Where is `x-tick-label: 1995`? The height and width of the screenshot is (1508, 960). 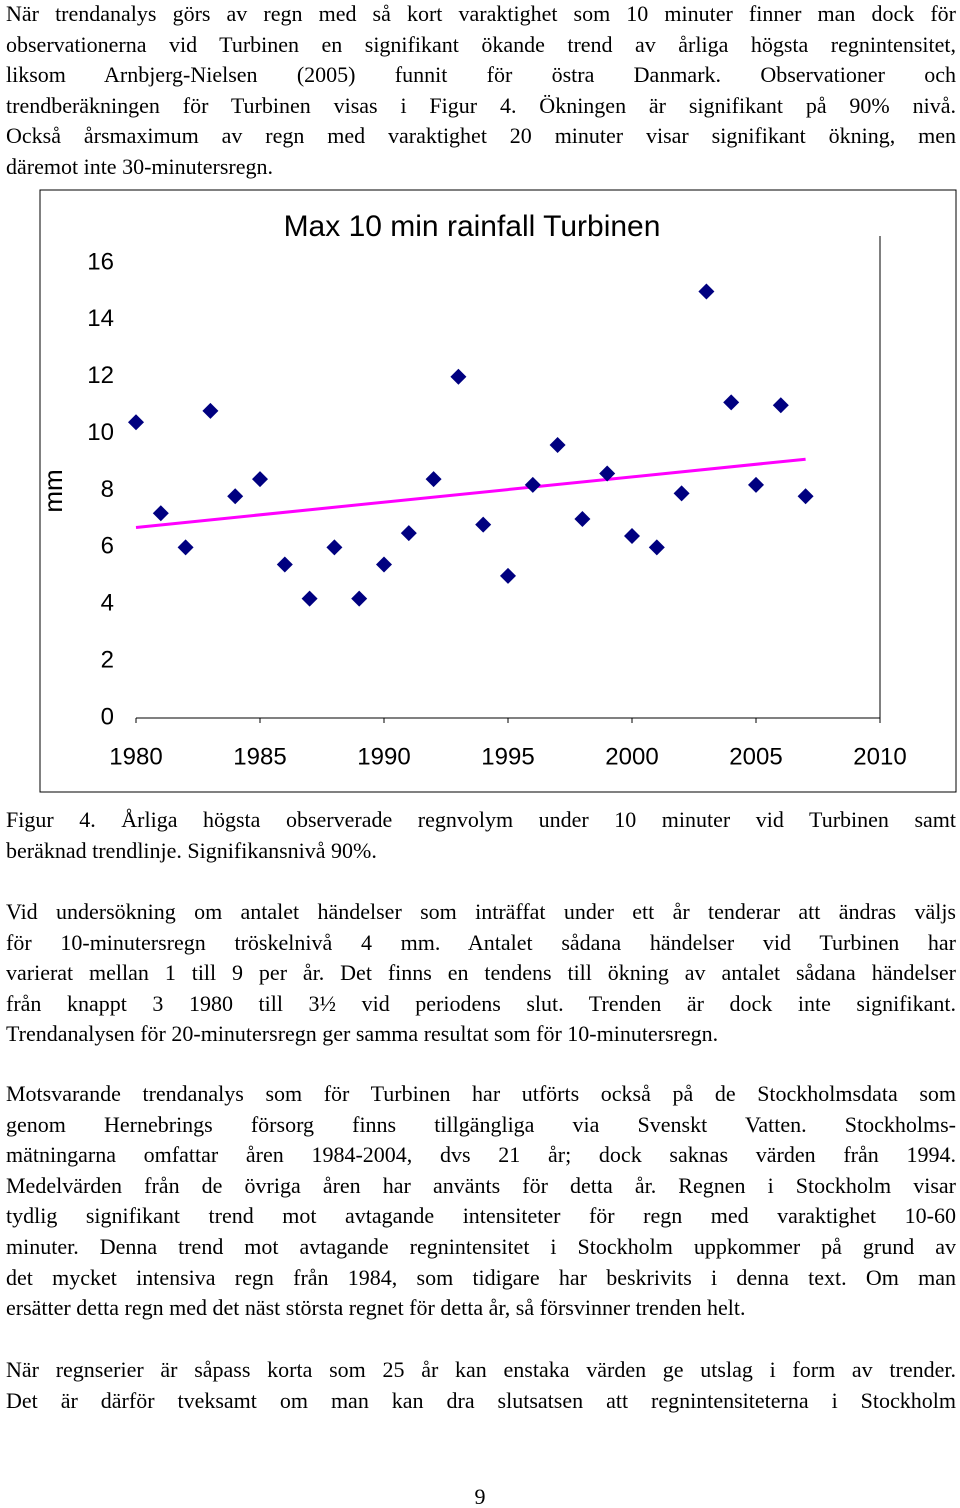
x-tick-label: 1995 is located at coordinates (507, 756).